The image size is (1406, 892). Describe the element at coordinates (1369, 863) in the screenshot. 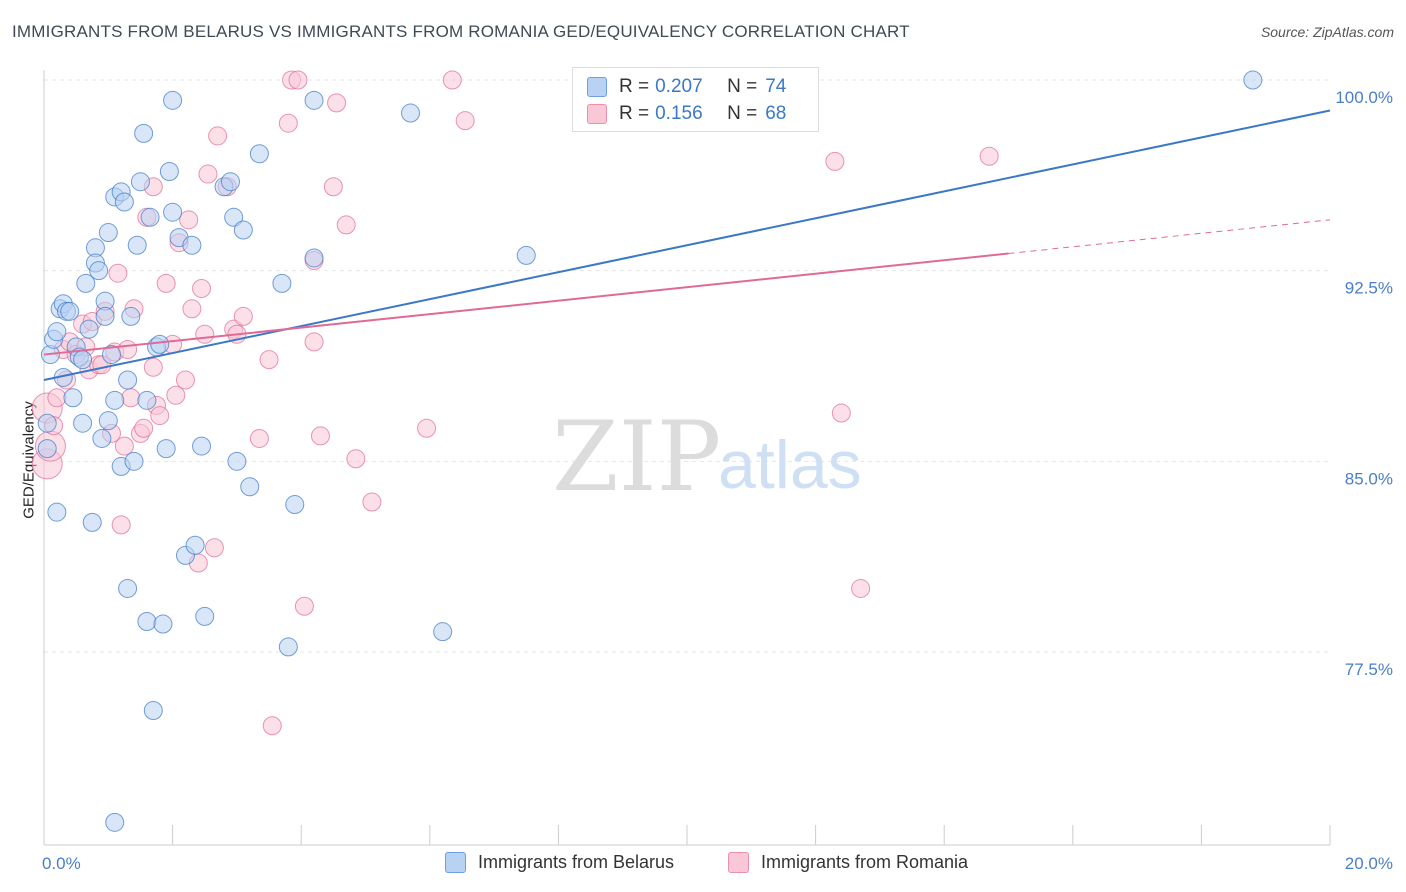

I see `x-tick-label: 20.0%` at that location.